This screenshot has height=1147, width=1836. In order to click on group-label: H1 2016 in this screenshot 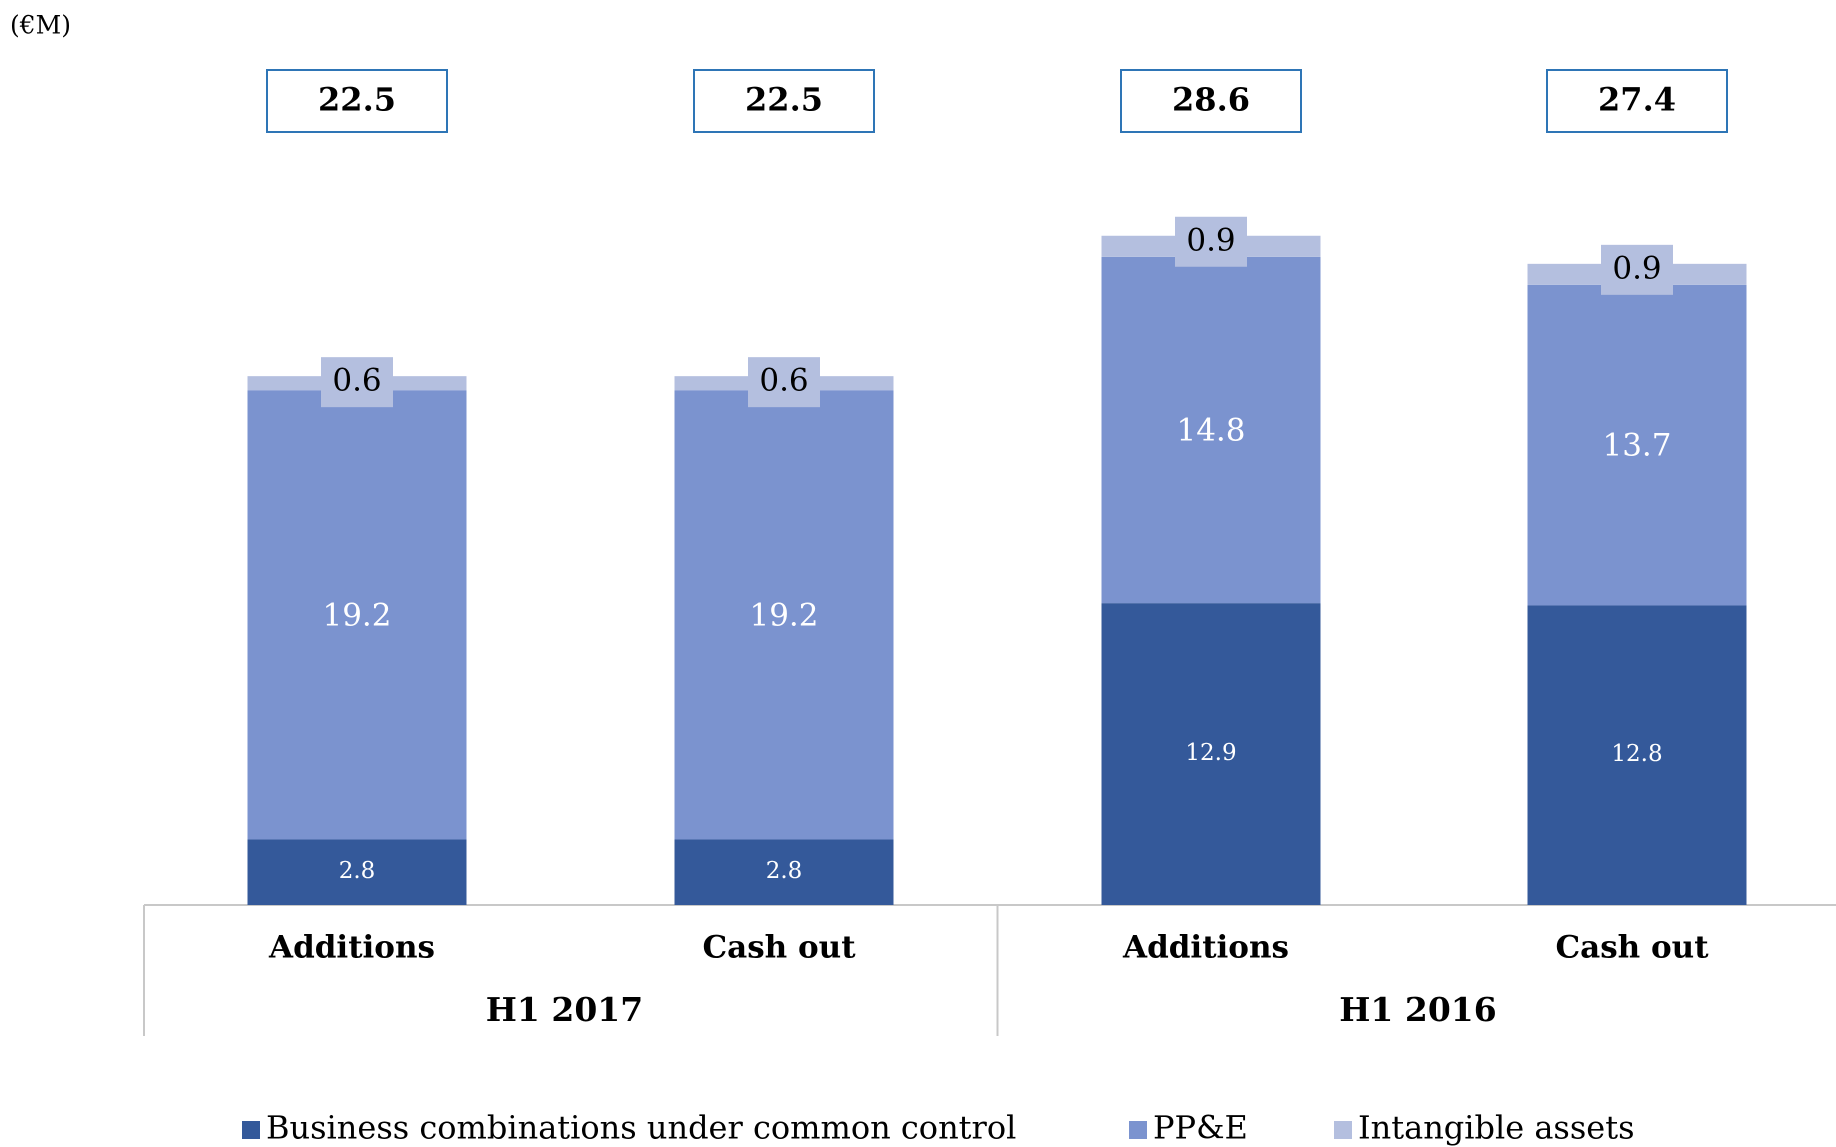, I will do `click(1417, 1009)`.